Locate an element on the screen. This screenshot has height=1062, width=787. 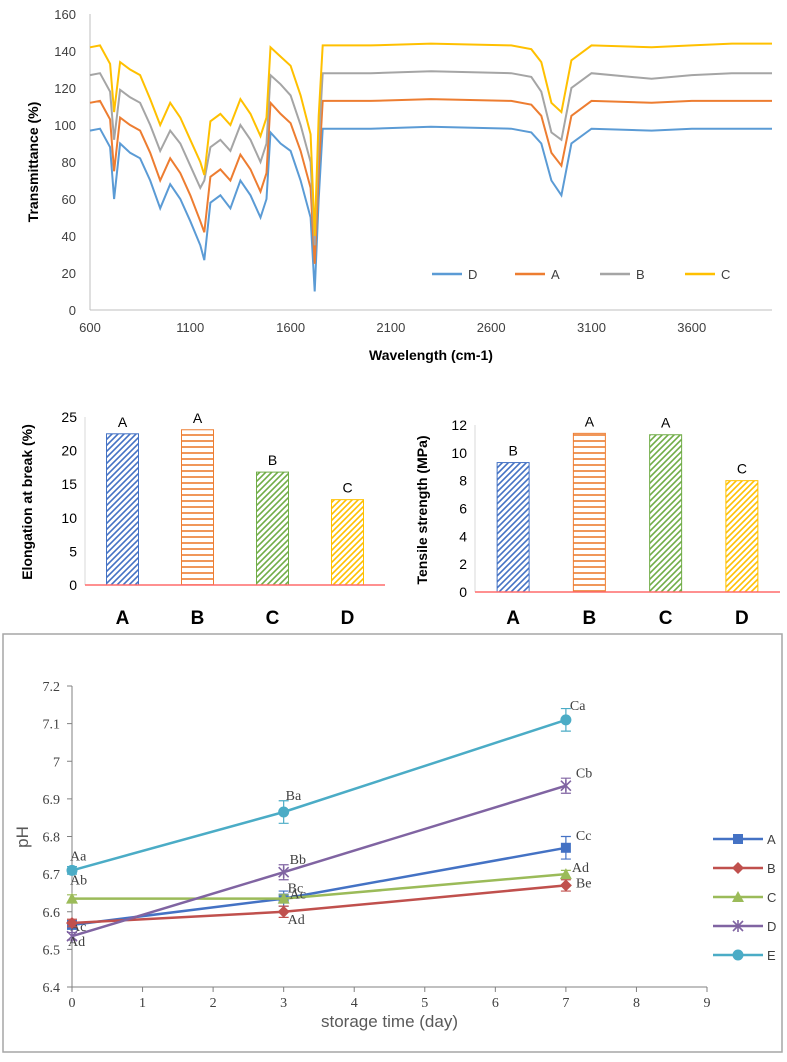
x-tick-label: 7 is located at coordinates (565, 1003).